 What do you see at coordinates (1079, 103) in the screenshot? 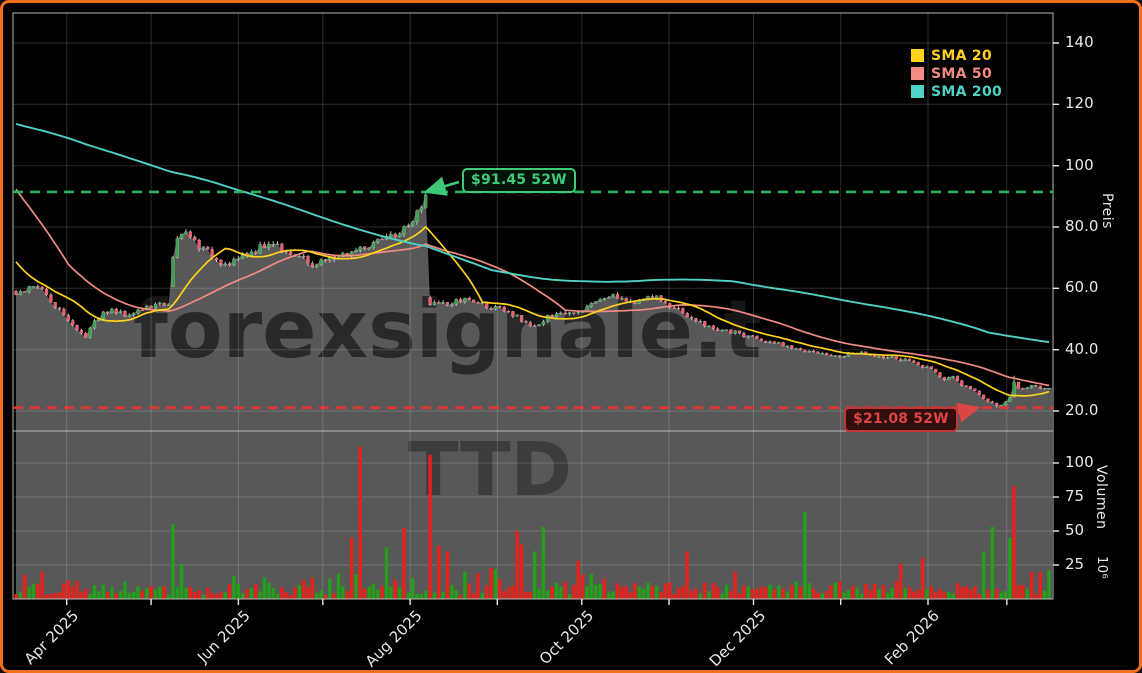
I see `price-tick-label: 120` at bounding box center [1079, 103].